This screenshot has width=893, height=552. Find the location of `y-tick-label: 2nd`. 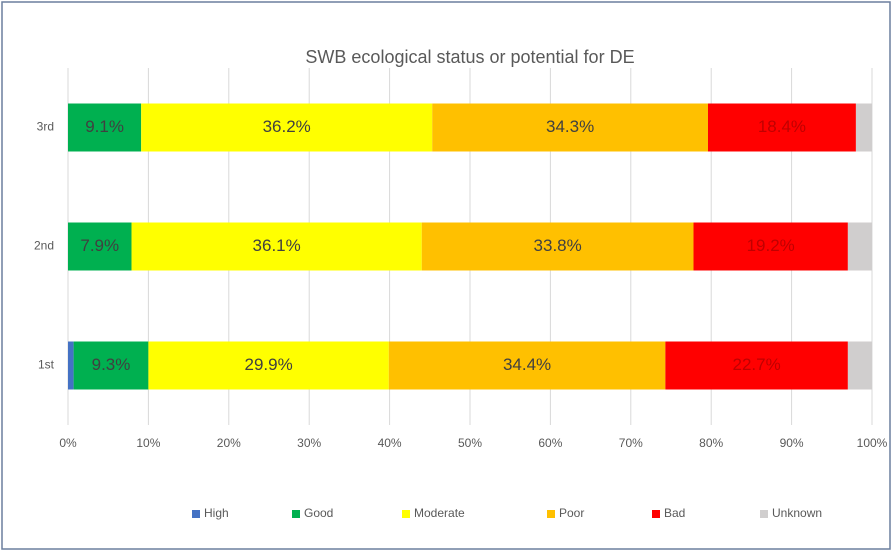

y-tick-label: 2nd is located at coordinates (44, 246).